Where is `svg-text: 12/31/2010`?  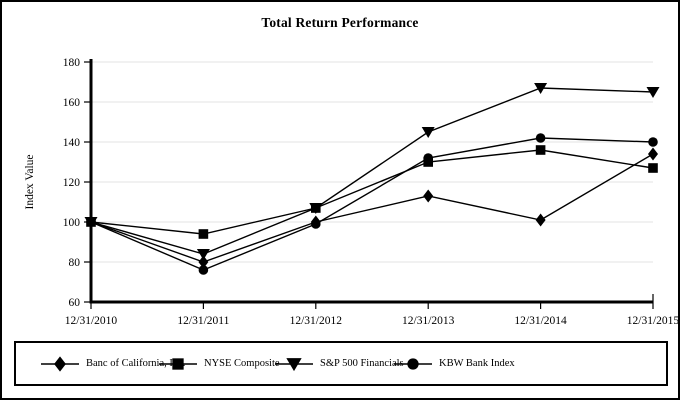 svg-text: 12/31/2010 is located at coordinates (91, 321).